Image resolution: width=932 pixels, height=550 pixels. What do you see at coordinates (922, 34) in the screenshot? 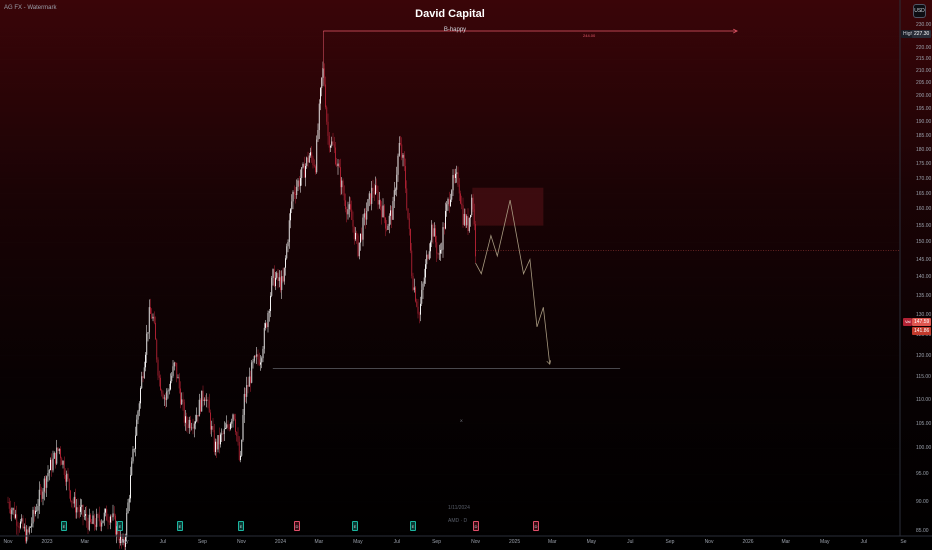
I see `high-tag-value: 227.30` at bounding box center [922, 34].